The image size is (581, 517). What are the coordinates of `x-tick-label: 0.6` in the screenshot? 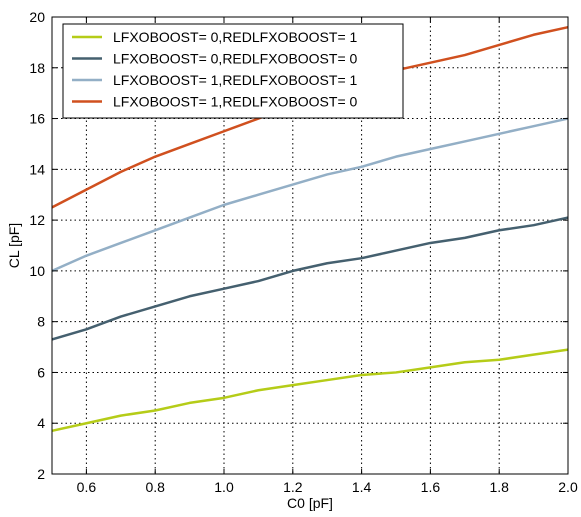 It's located at (87, 487).